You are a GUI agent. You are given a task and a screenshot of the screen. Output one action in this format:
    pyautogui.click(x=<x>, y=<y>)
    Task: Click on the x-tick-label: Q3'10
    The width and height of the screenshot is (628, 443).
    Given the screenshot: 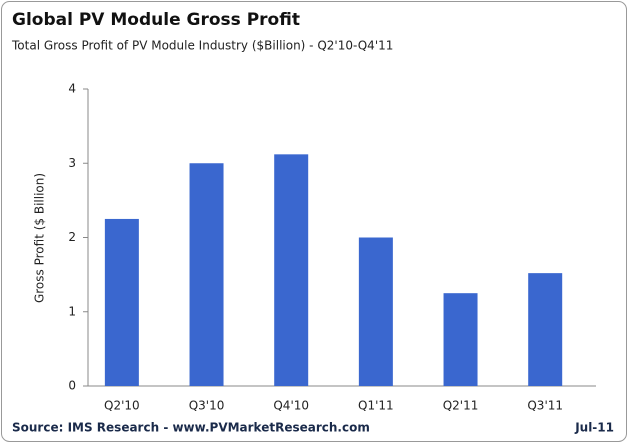 What is the action you would take?
    pyautogui.click(x=207, y=406)
    